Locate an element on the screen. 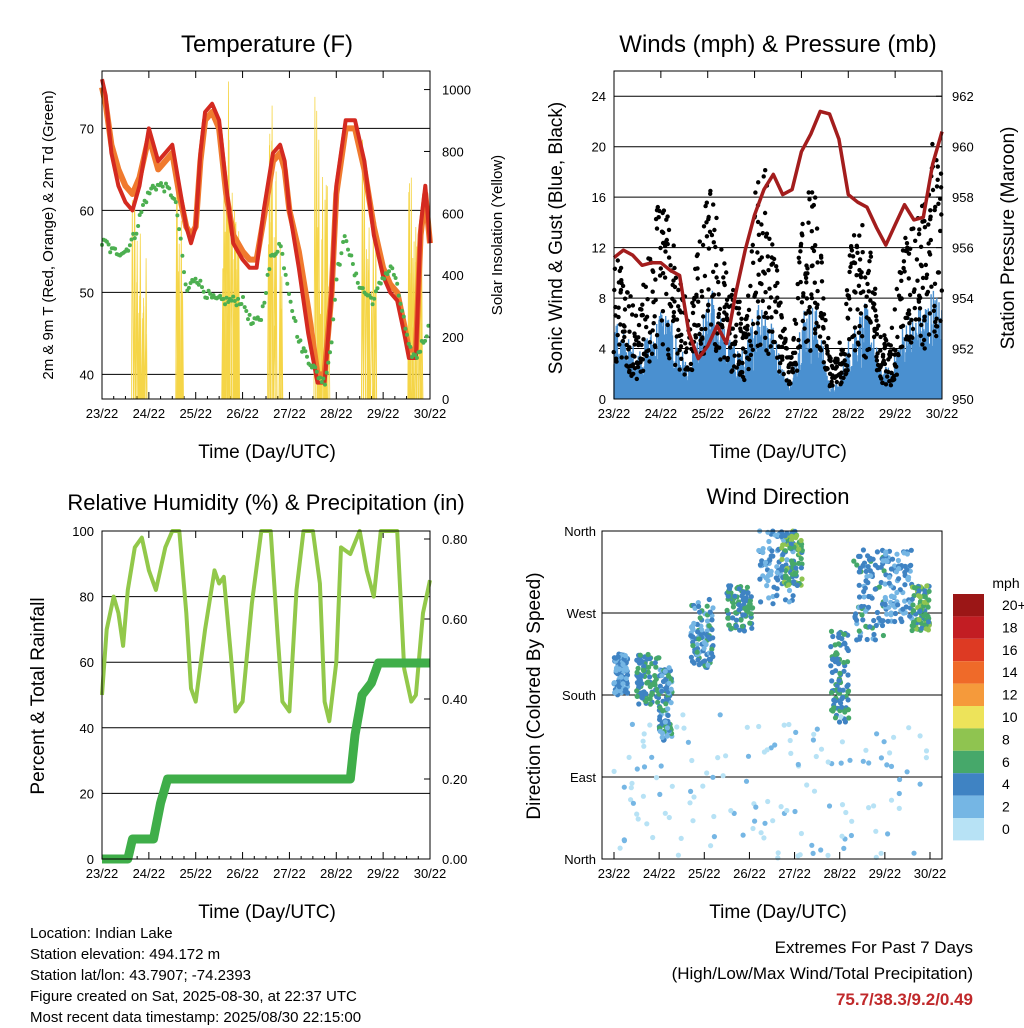  extremes-heading: Extremes For Past 7 Days is located at coordinates (873, 947).